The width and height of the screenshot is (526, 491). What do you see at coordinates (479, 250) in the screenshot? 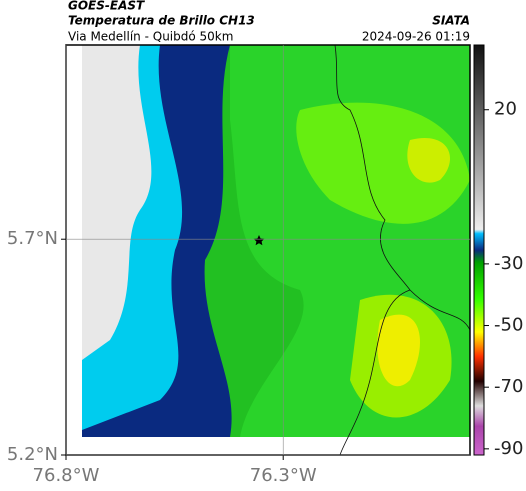
I see `colorbar` at bounding box center [479, 250].